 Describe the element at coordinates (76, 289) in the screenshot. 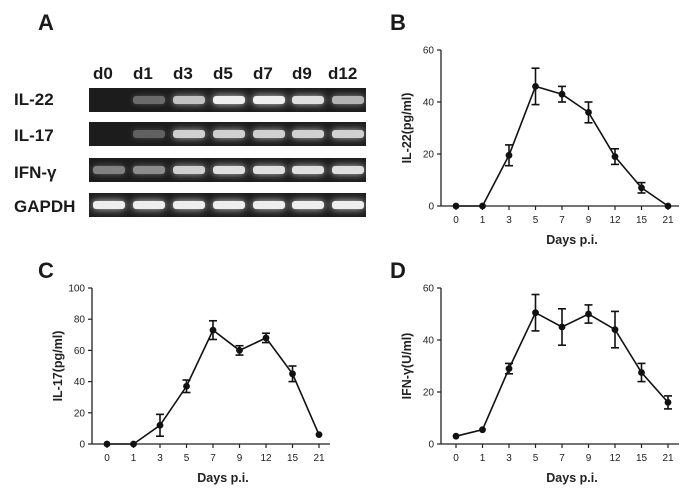

I see `y-tick-label: 100` at that location.